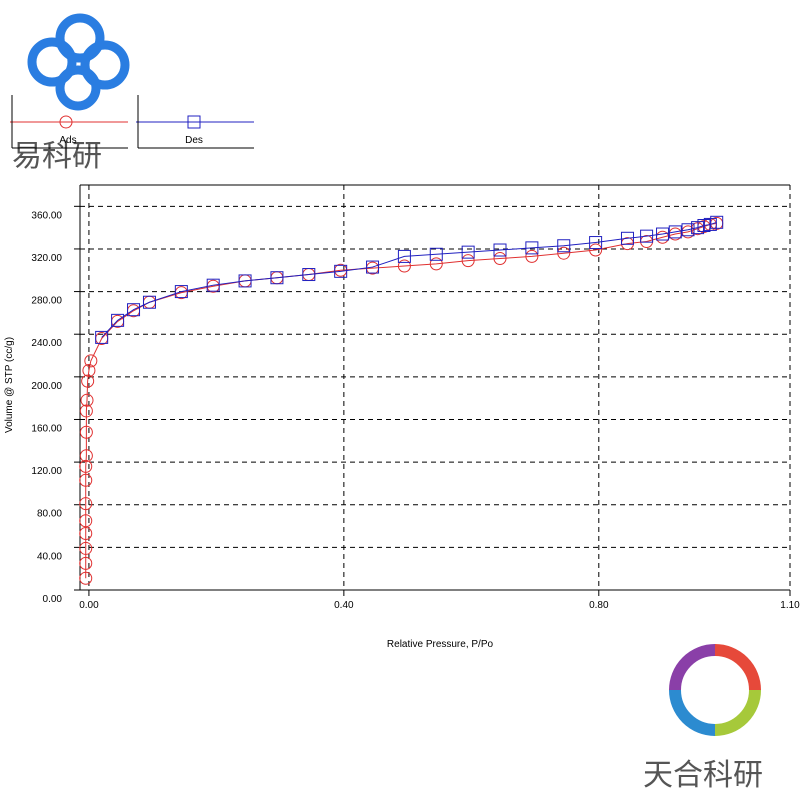 This screenshot has height=800, width=800. I want to click on watermark: 易科研, so click(57, 156).